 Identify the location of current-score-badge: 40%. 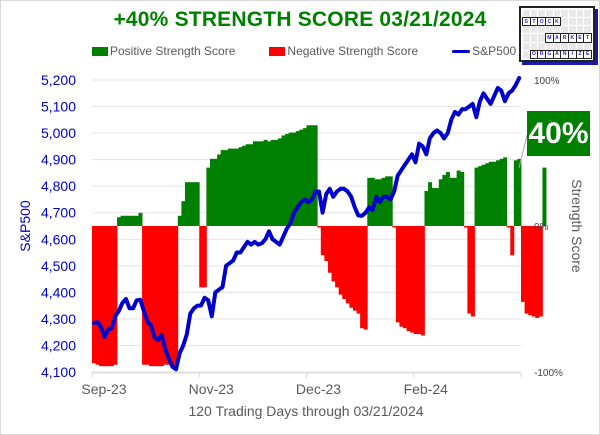
(558, 133).